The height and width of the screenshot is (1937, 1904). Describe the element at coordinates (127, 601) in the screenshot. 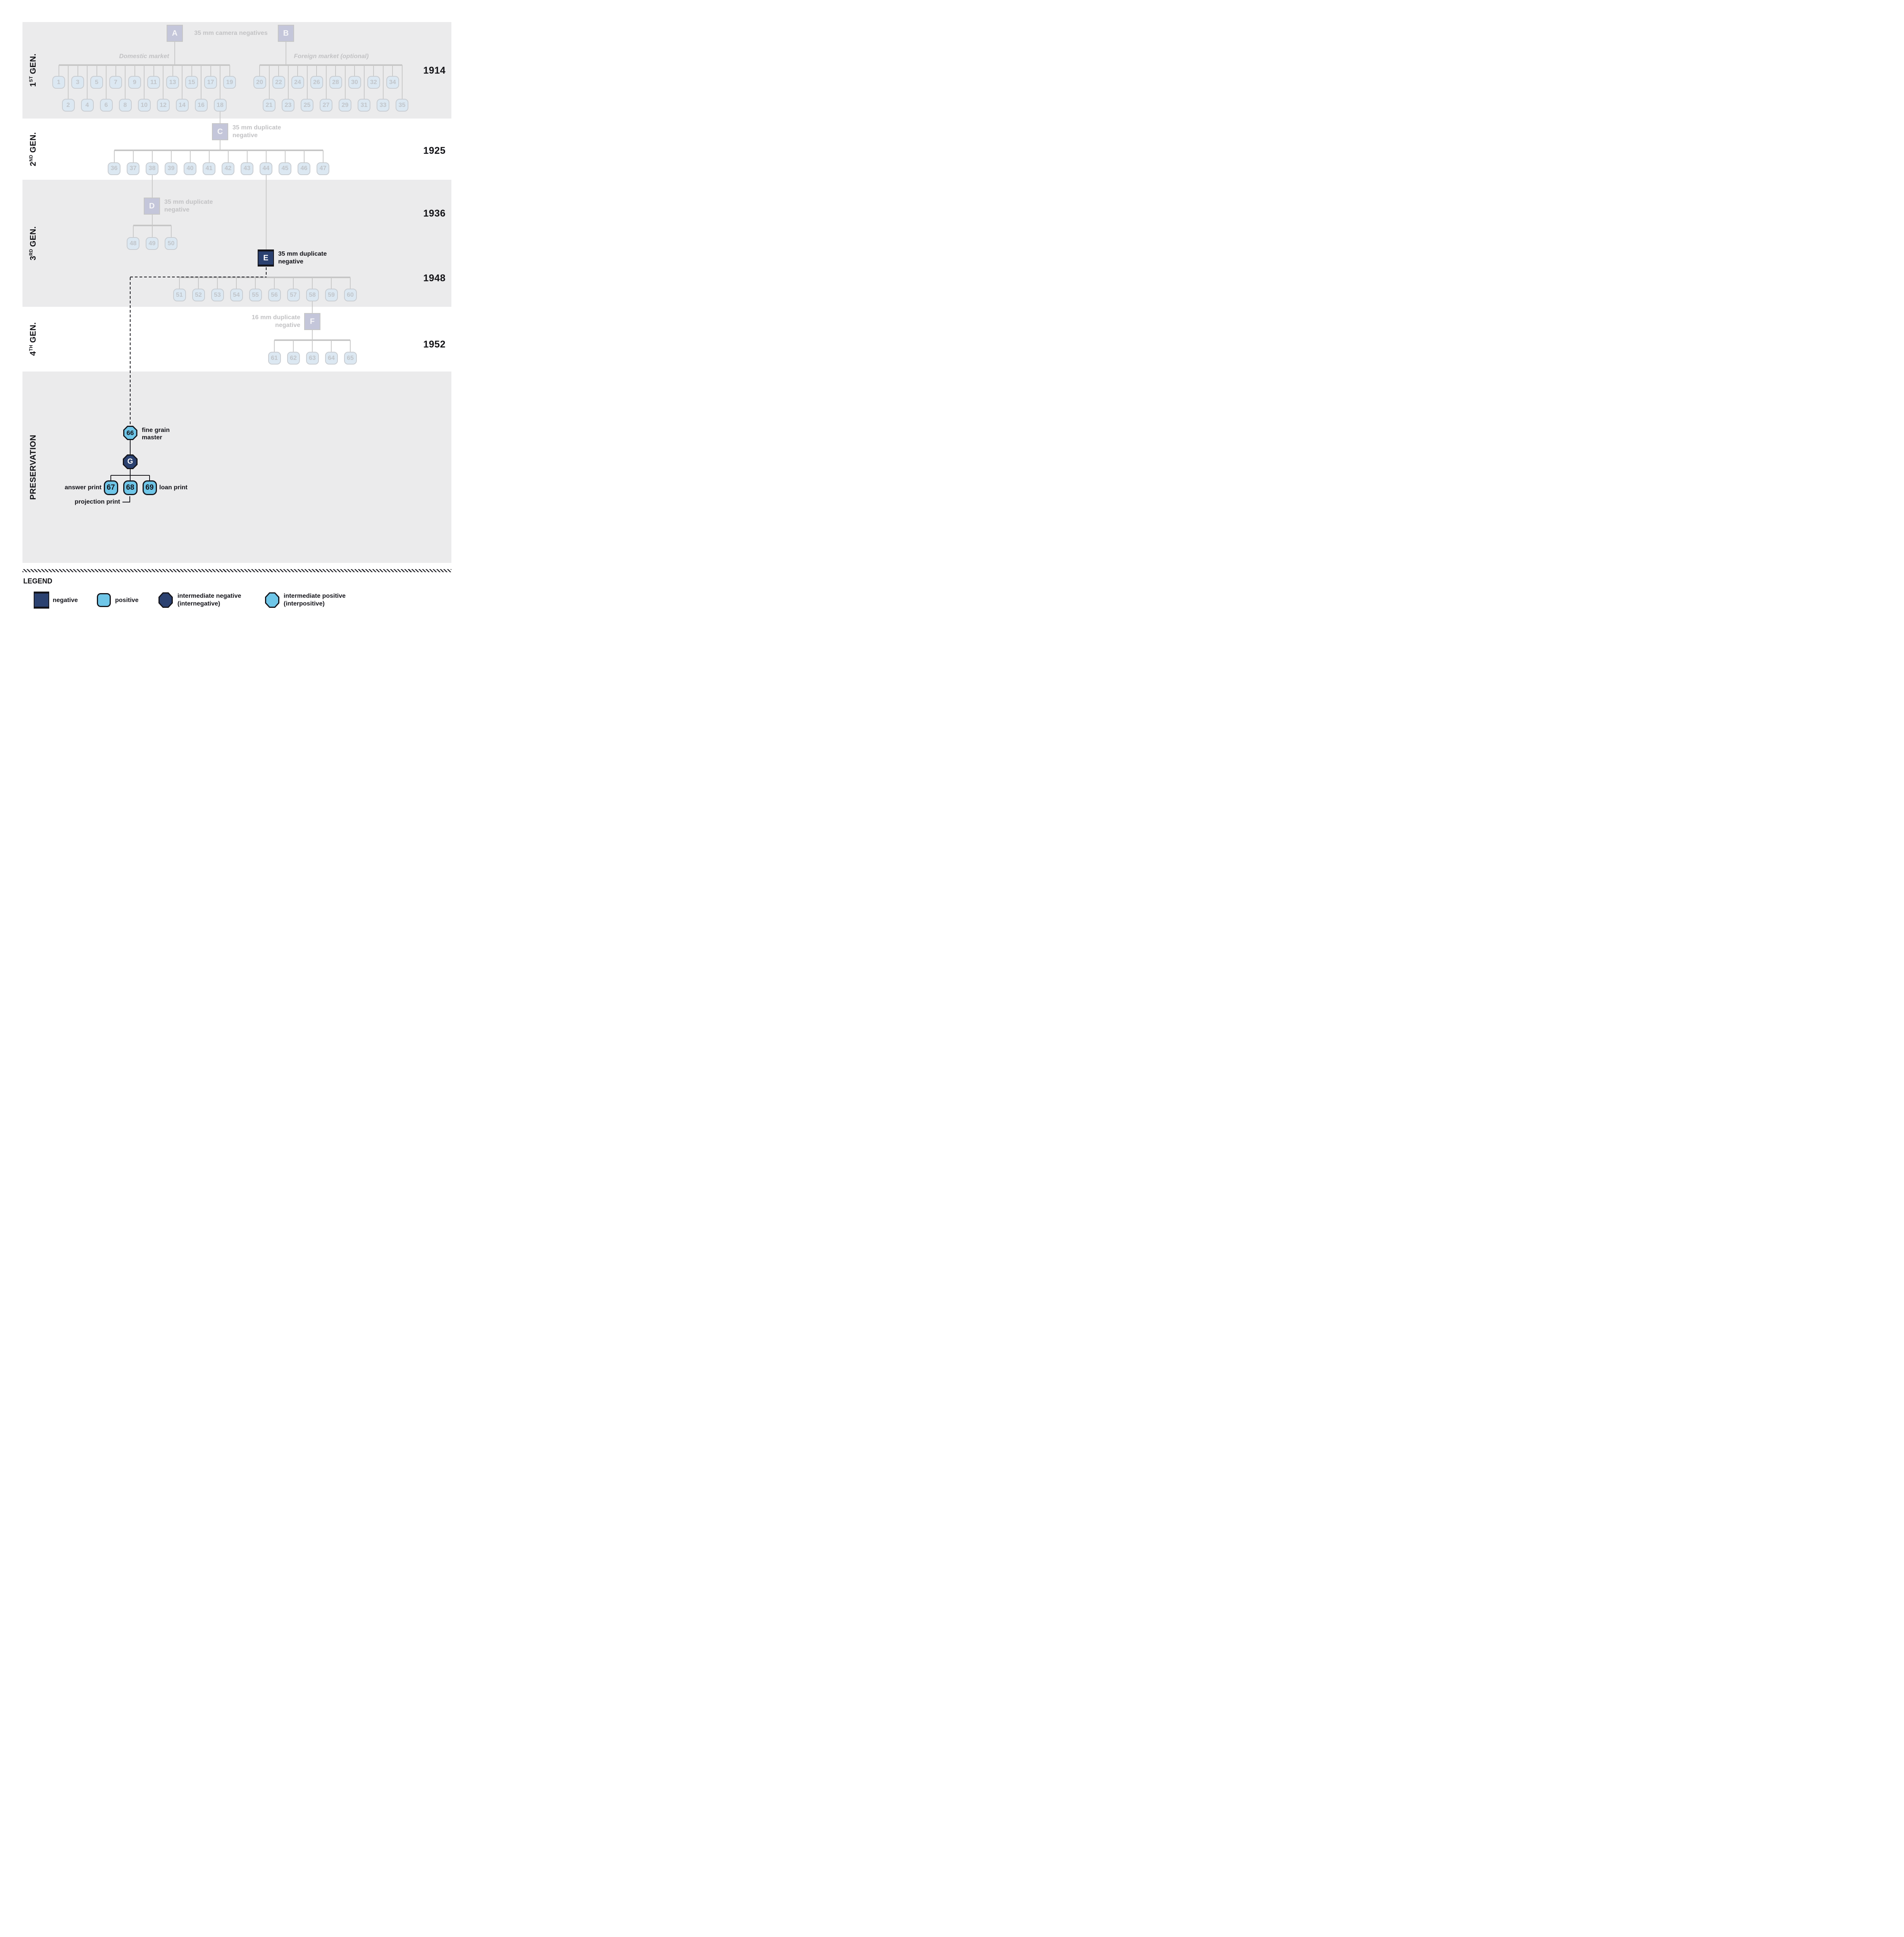

I see `legend-positive-label: positive` at that location.